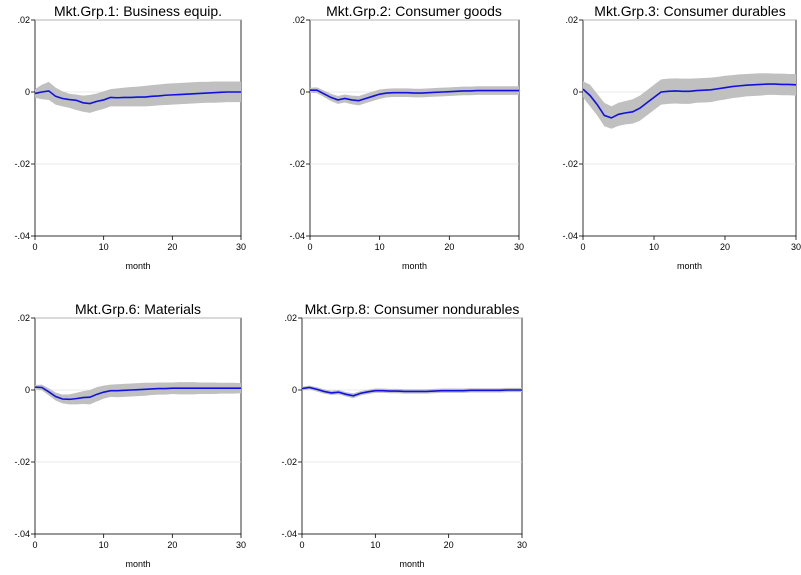 This screenshot has width=801, height=575. I want to click on panel-title: Mkt.Grp.3: Consumer durables, so click(689, 11).